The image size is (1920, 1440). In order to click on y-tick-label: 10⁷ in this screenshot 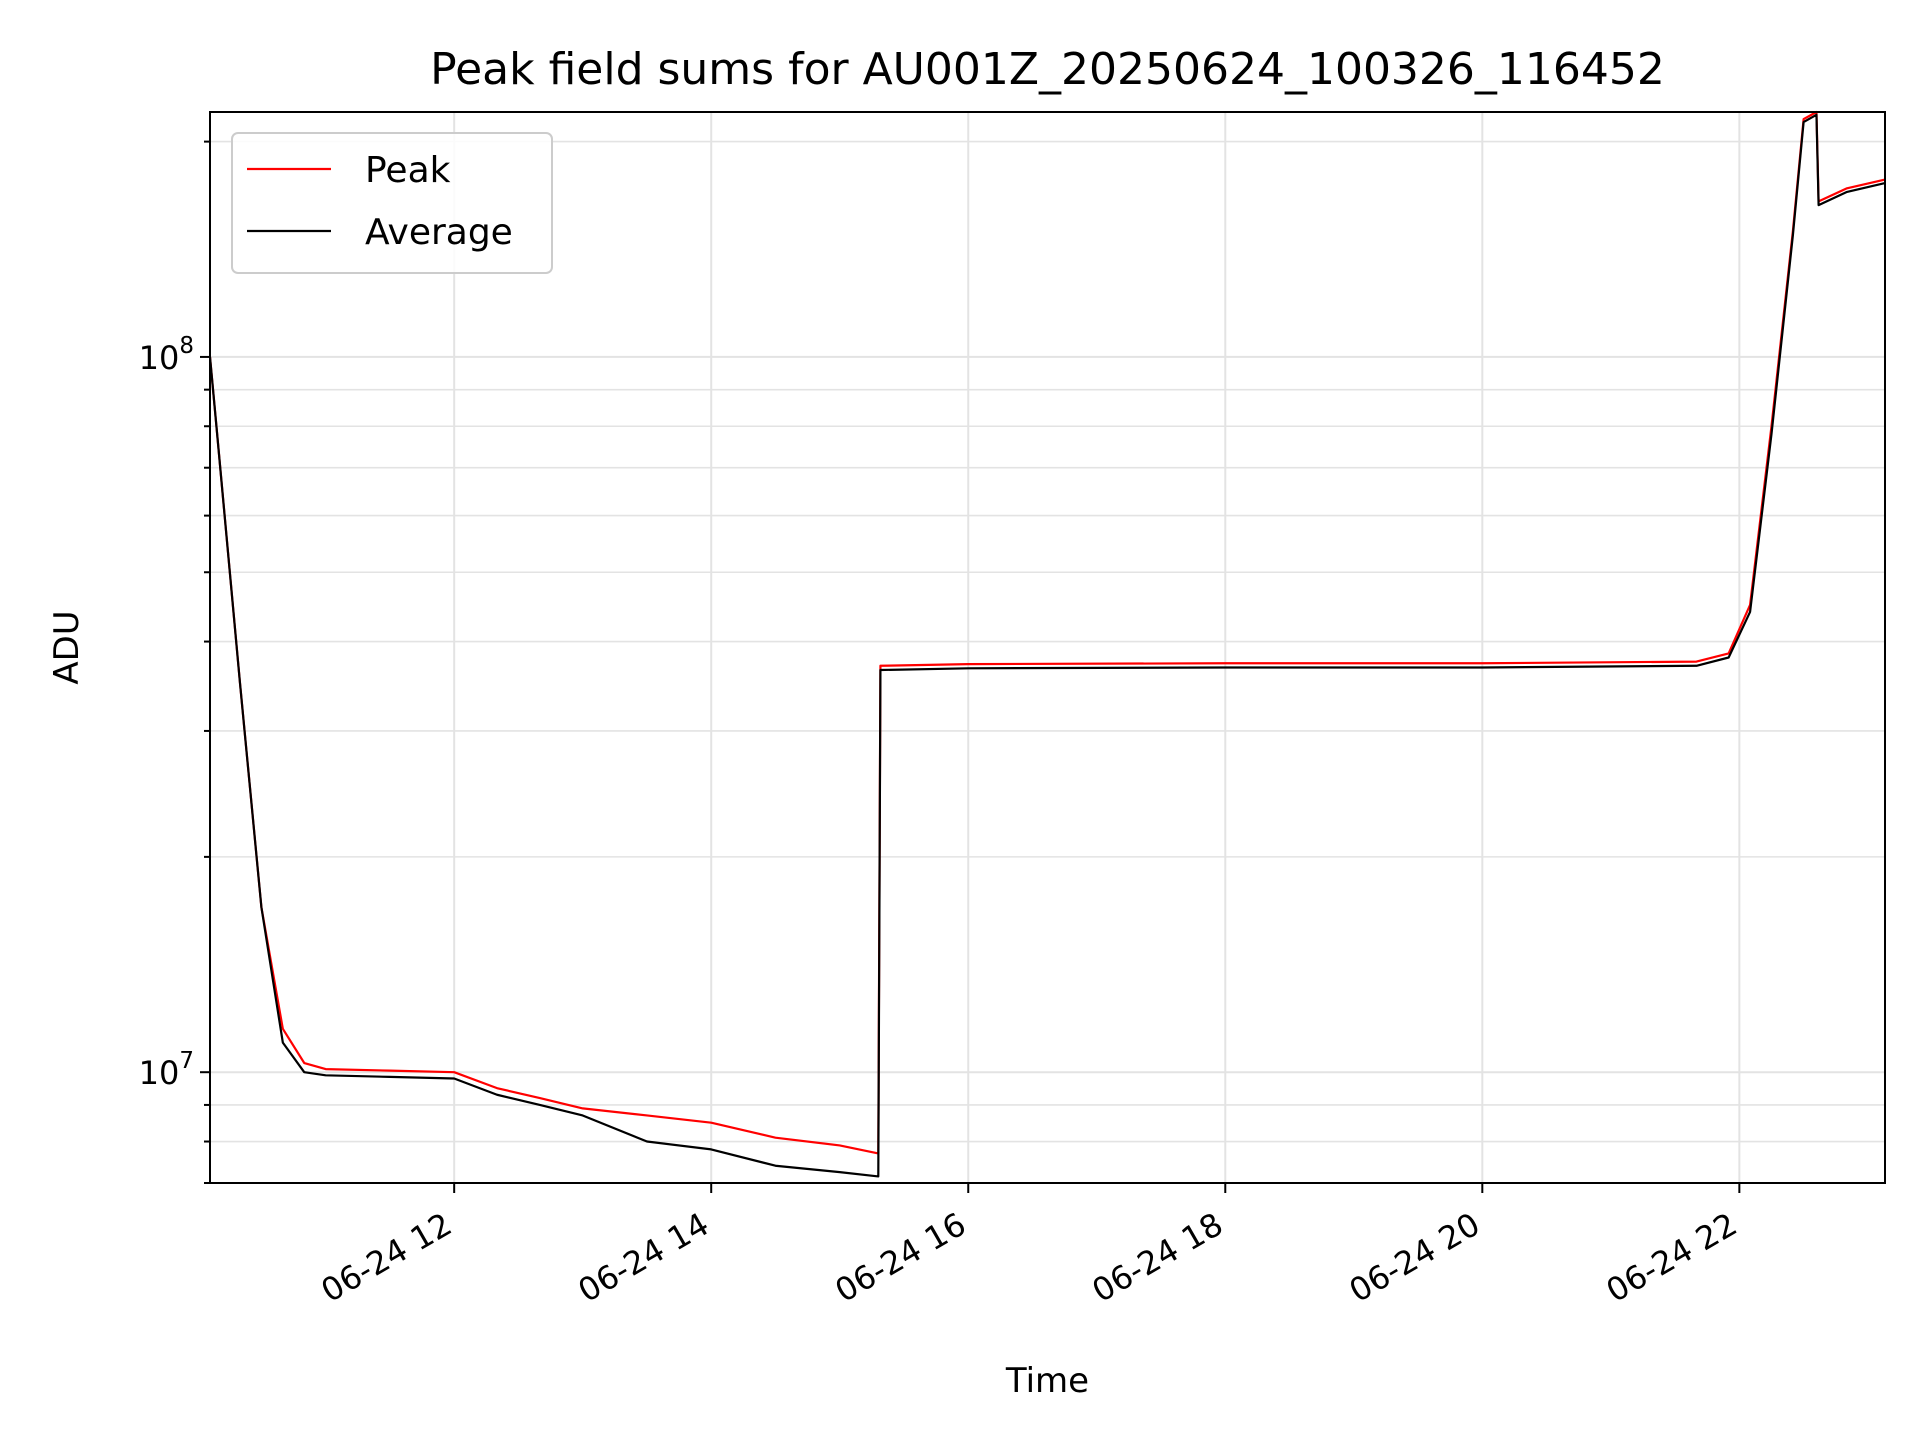, I will do `click(166, 1070)`.